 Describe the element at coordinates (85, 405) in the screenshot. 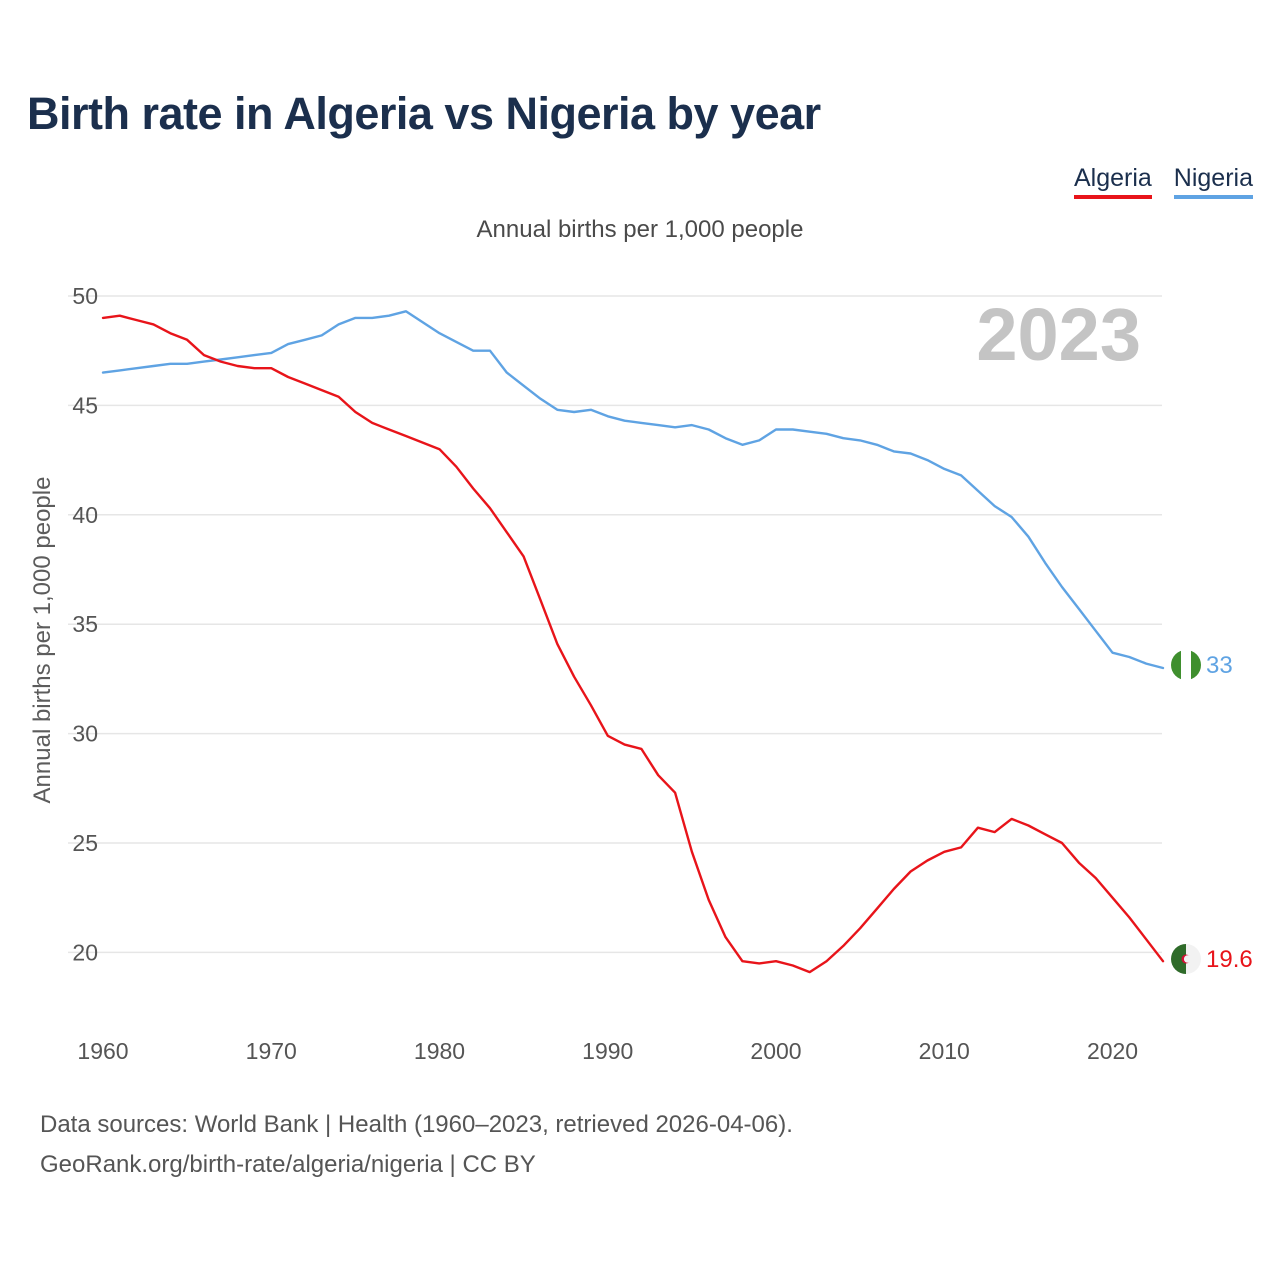

I see `y-tick-label-45: 45` at that location.